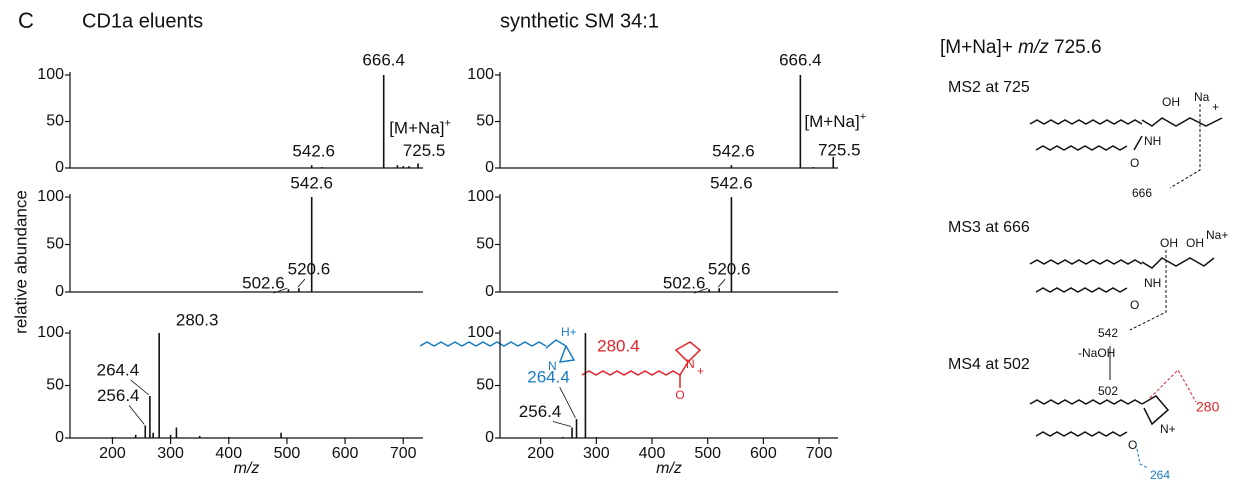 This screenshot has height=487, width=1235. Describe the element at coordinates (1108, 391) in the screenshot. I see `fragment-label: 502` at that location.